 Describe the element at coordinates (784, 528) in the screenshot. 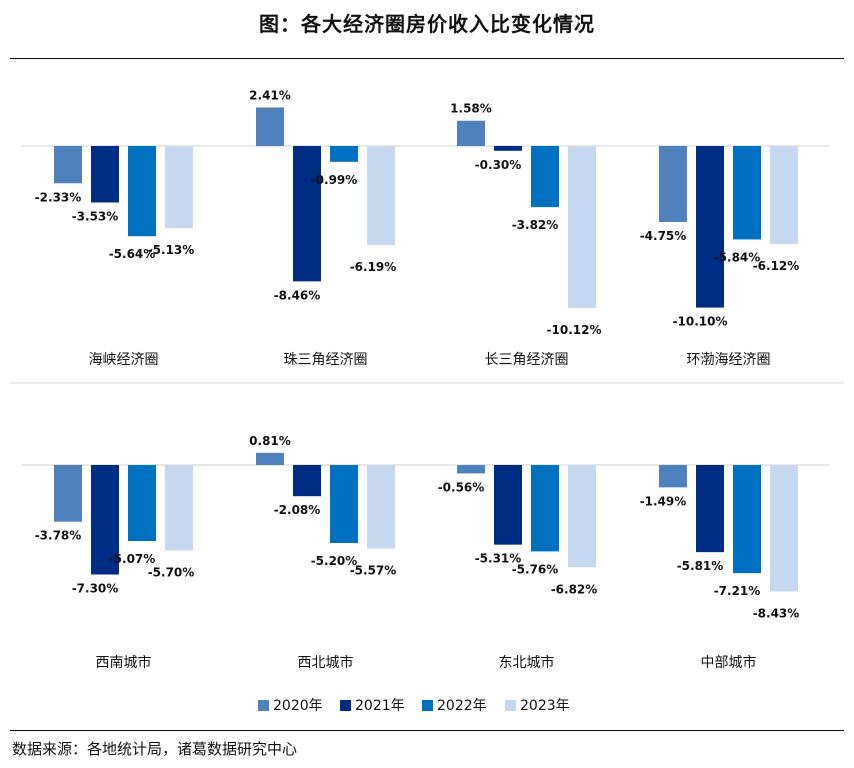

I see `bar-2023年-中部城市` at that location.